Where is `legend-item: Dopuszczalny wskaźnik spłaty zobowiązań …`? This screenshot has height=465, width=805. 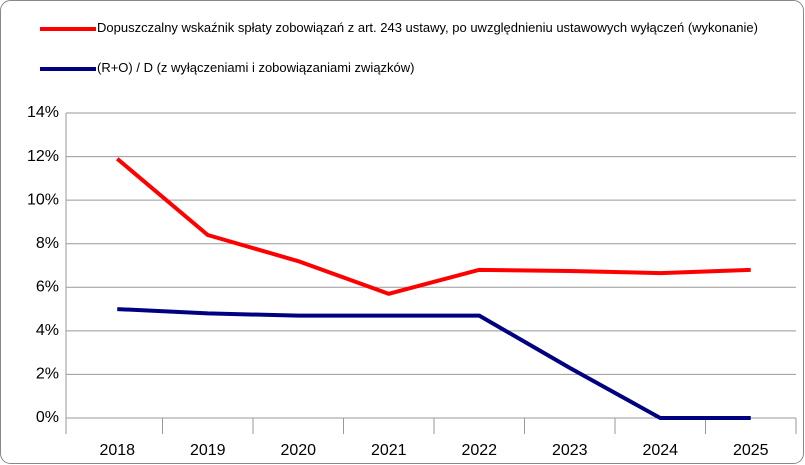 legend-item: Dopuszczalny wskaźnik spłaty zobowiązań … is located at coordinates (420, 28).